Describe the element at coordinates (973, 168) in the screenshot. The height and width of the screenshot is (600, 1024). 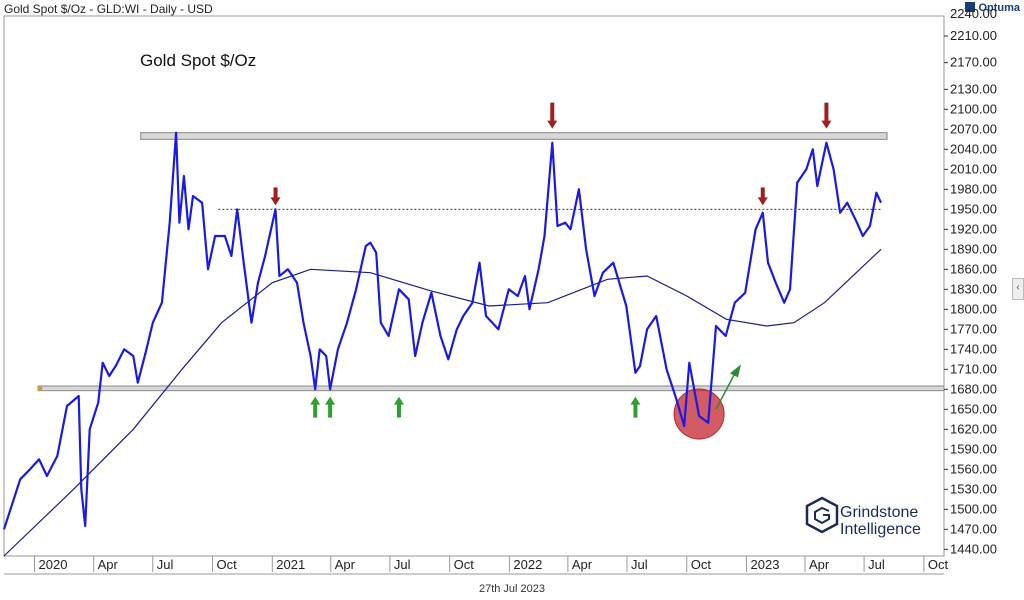
I see `y-tick-label: 2010.00` at that location.